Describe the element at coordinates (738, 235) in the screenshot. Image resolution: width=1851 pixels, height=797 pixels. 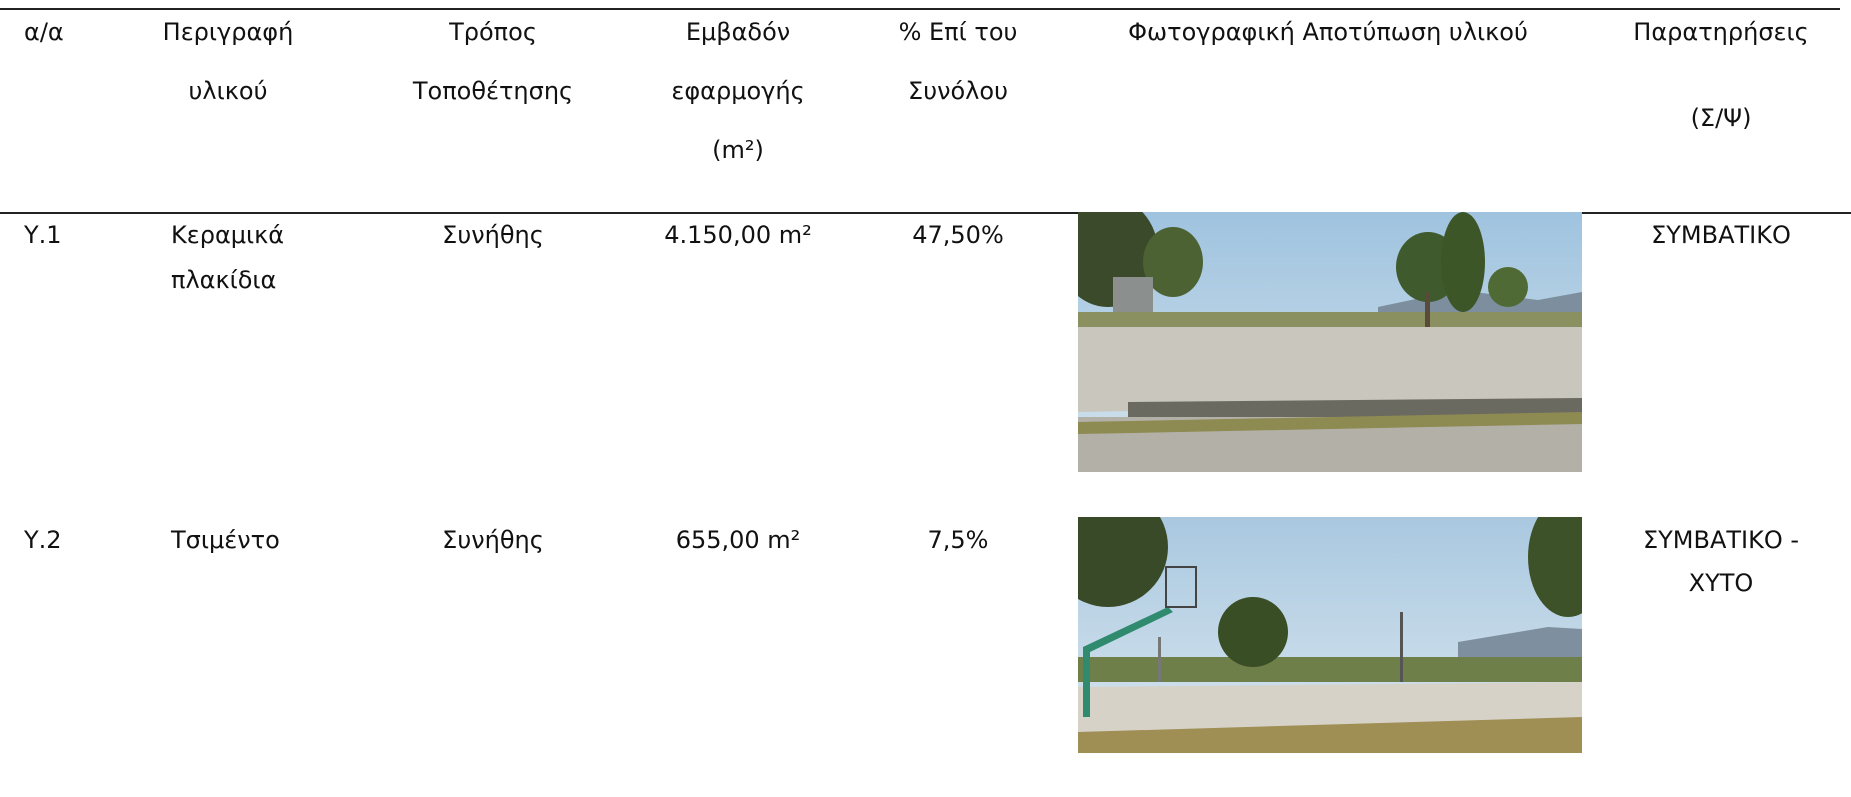
I see `cell-area: 4.150,00 m²` at that location.